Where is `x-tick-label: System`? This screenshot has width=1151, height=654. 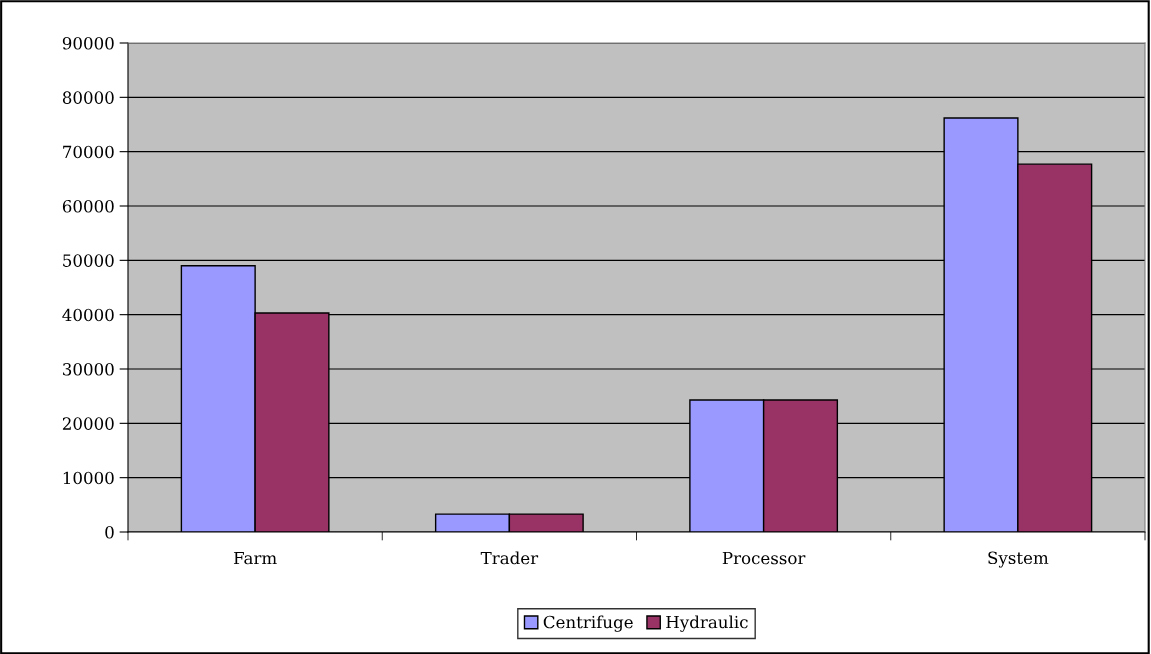 x-tick-label: System is located at coordinates (1018, 559).